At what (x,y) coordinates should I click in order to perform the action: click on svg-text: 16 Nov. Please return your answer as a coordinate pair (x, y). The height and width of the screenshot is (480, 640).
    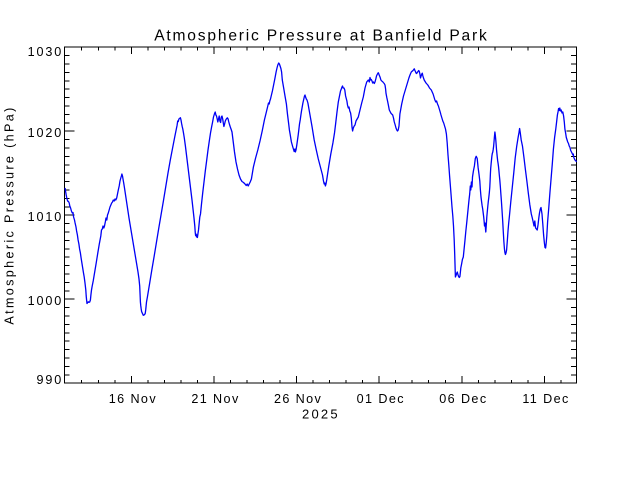
    Looking at the image, I should click on (133, 399).